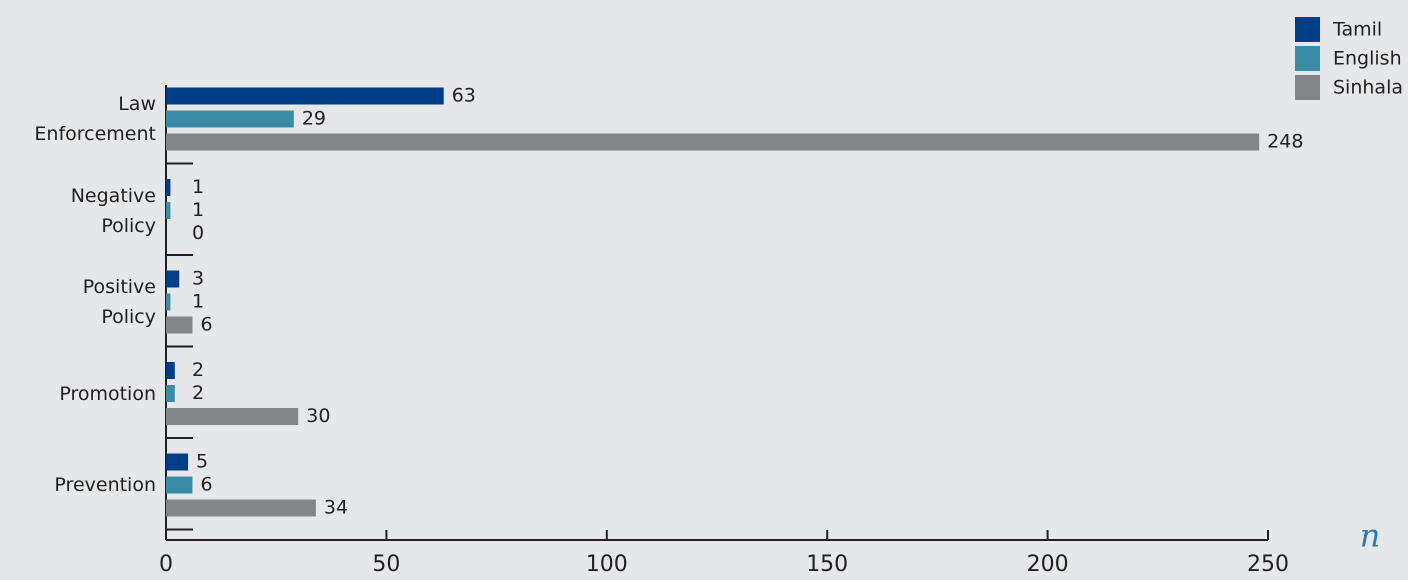  I want to click on value-label: 5, so click(202, 462).